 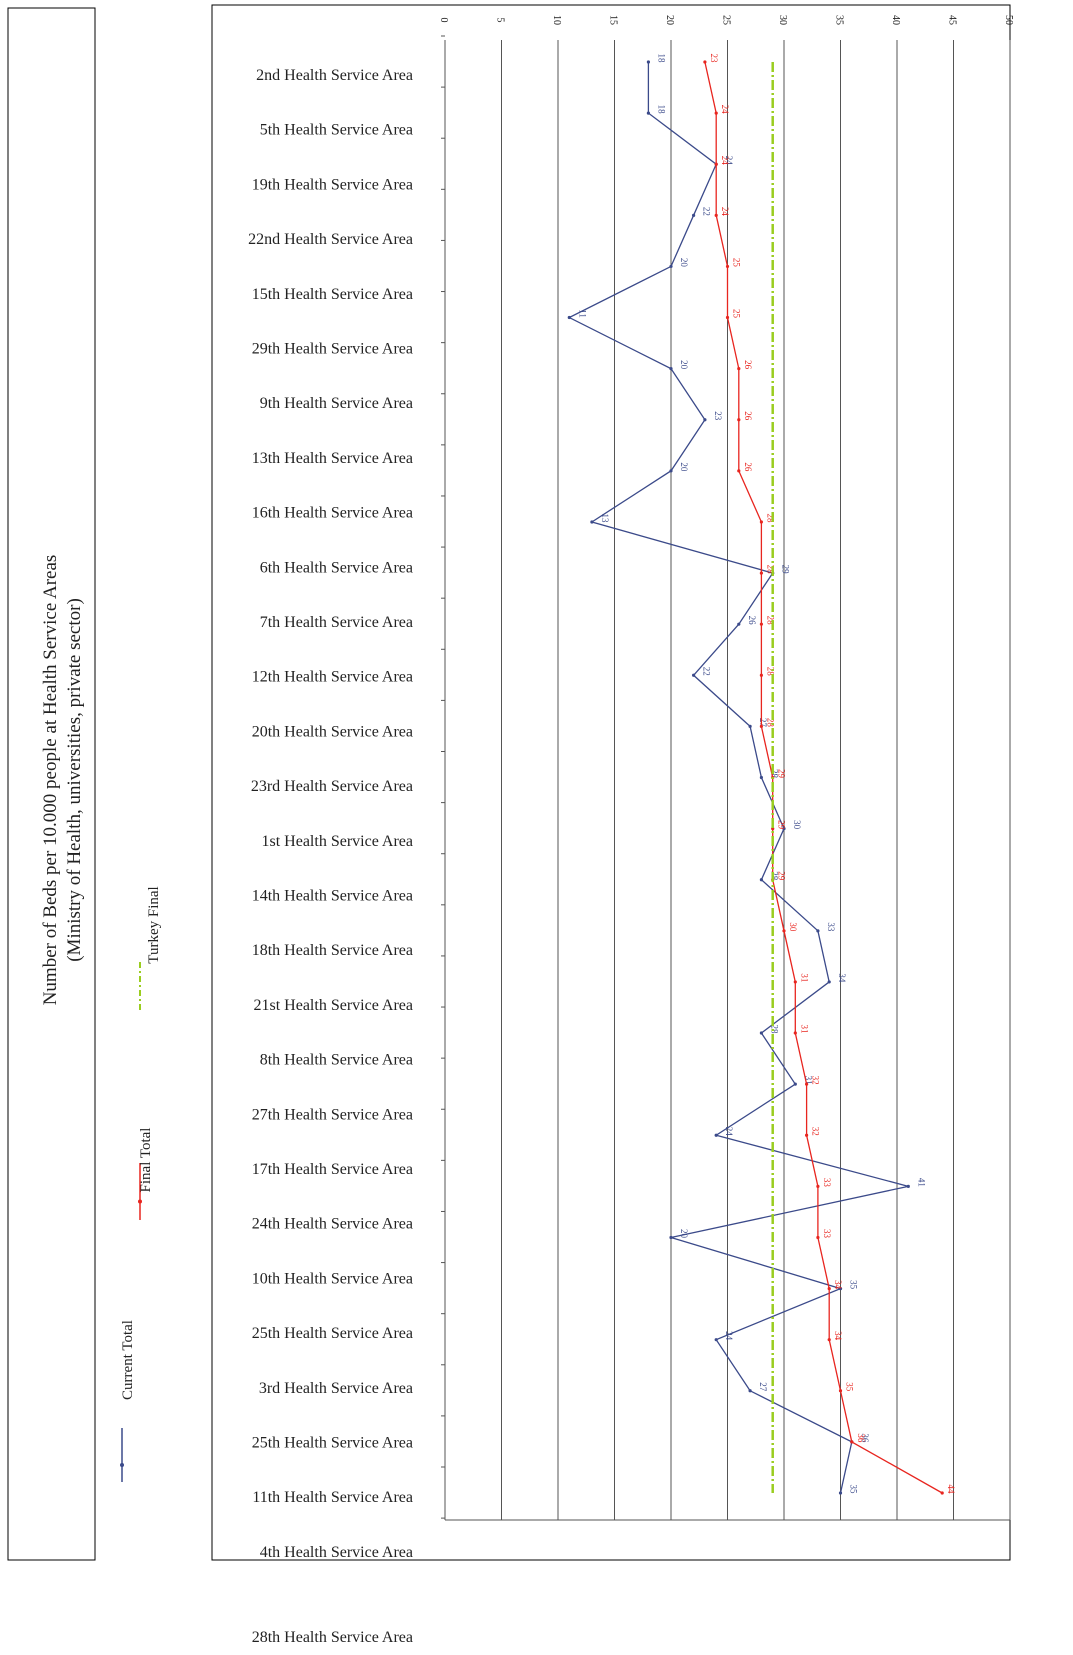 What do you see at coordinates (661, 59) in the screenshot?
I see `data-label: 18` at bounding box center [661, 59].